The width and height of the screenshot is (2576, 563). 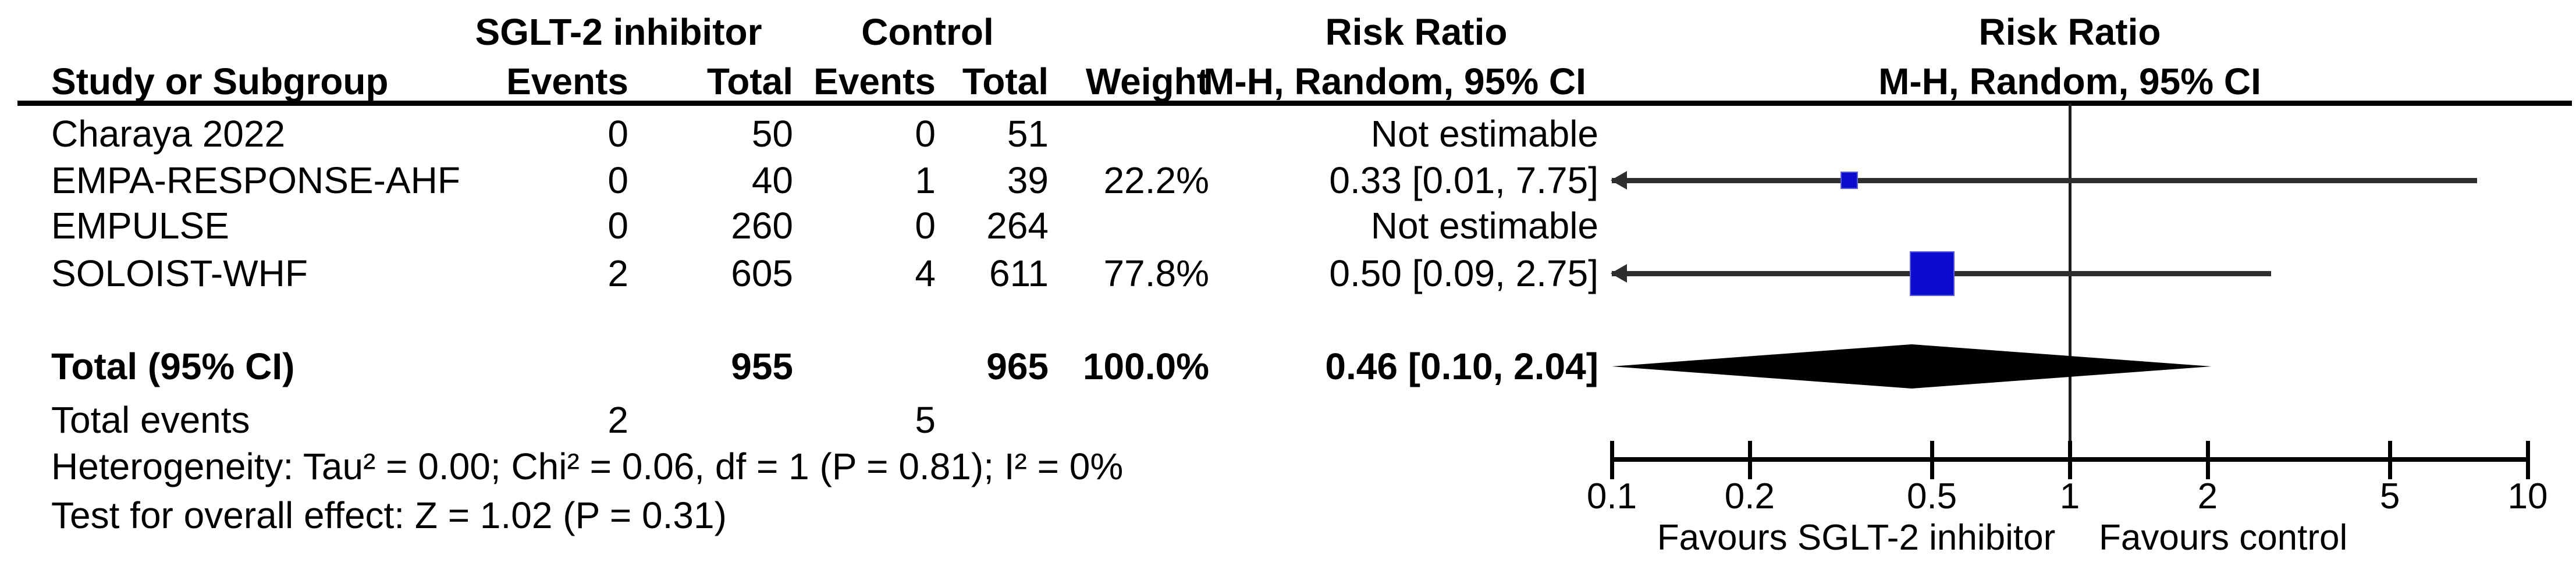 What do you see at coordinates (567, 81) in the screenshot?
I see `col-header-events-tx: Events` at bounding box center [567, 81].